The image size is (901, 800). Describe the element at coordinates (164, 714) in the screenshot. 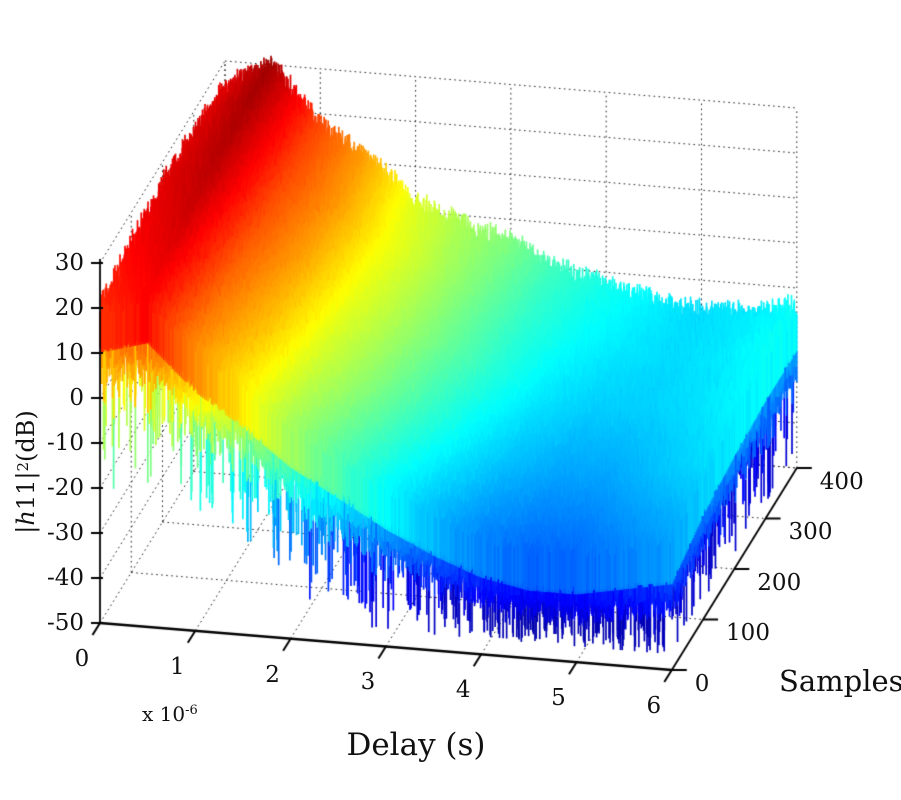

I see `x-axis-multiplier-base: x 10` at that location.